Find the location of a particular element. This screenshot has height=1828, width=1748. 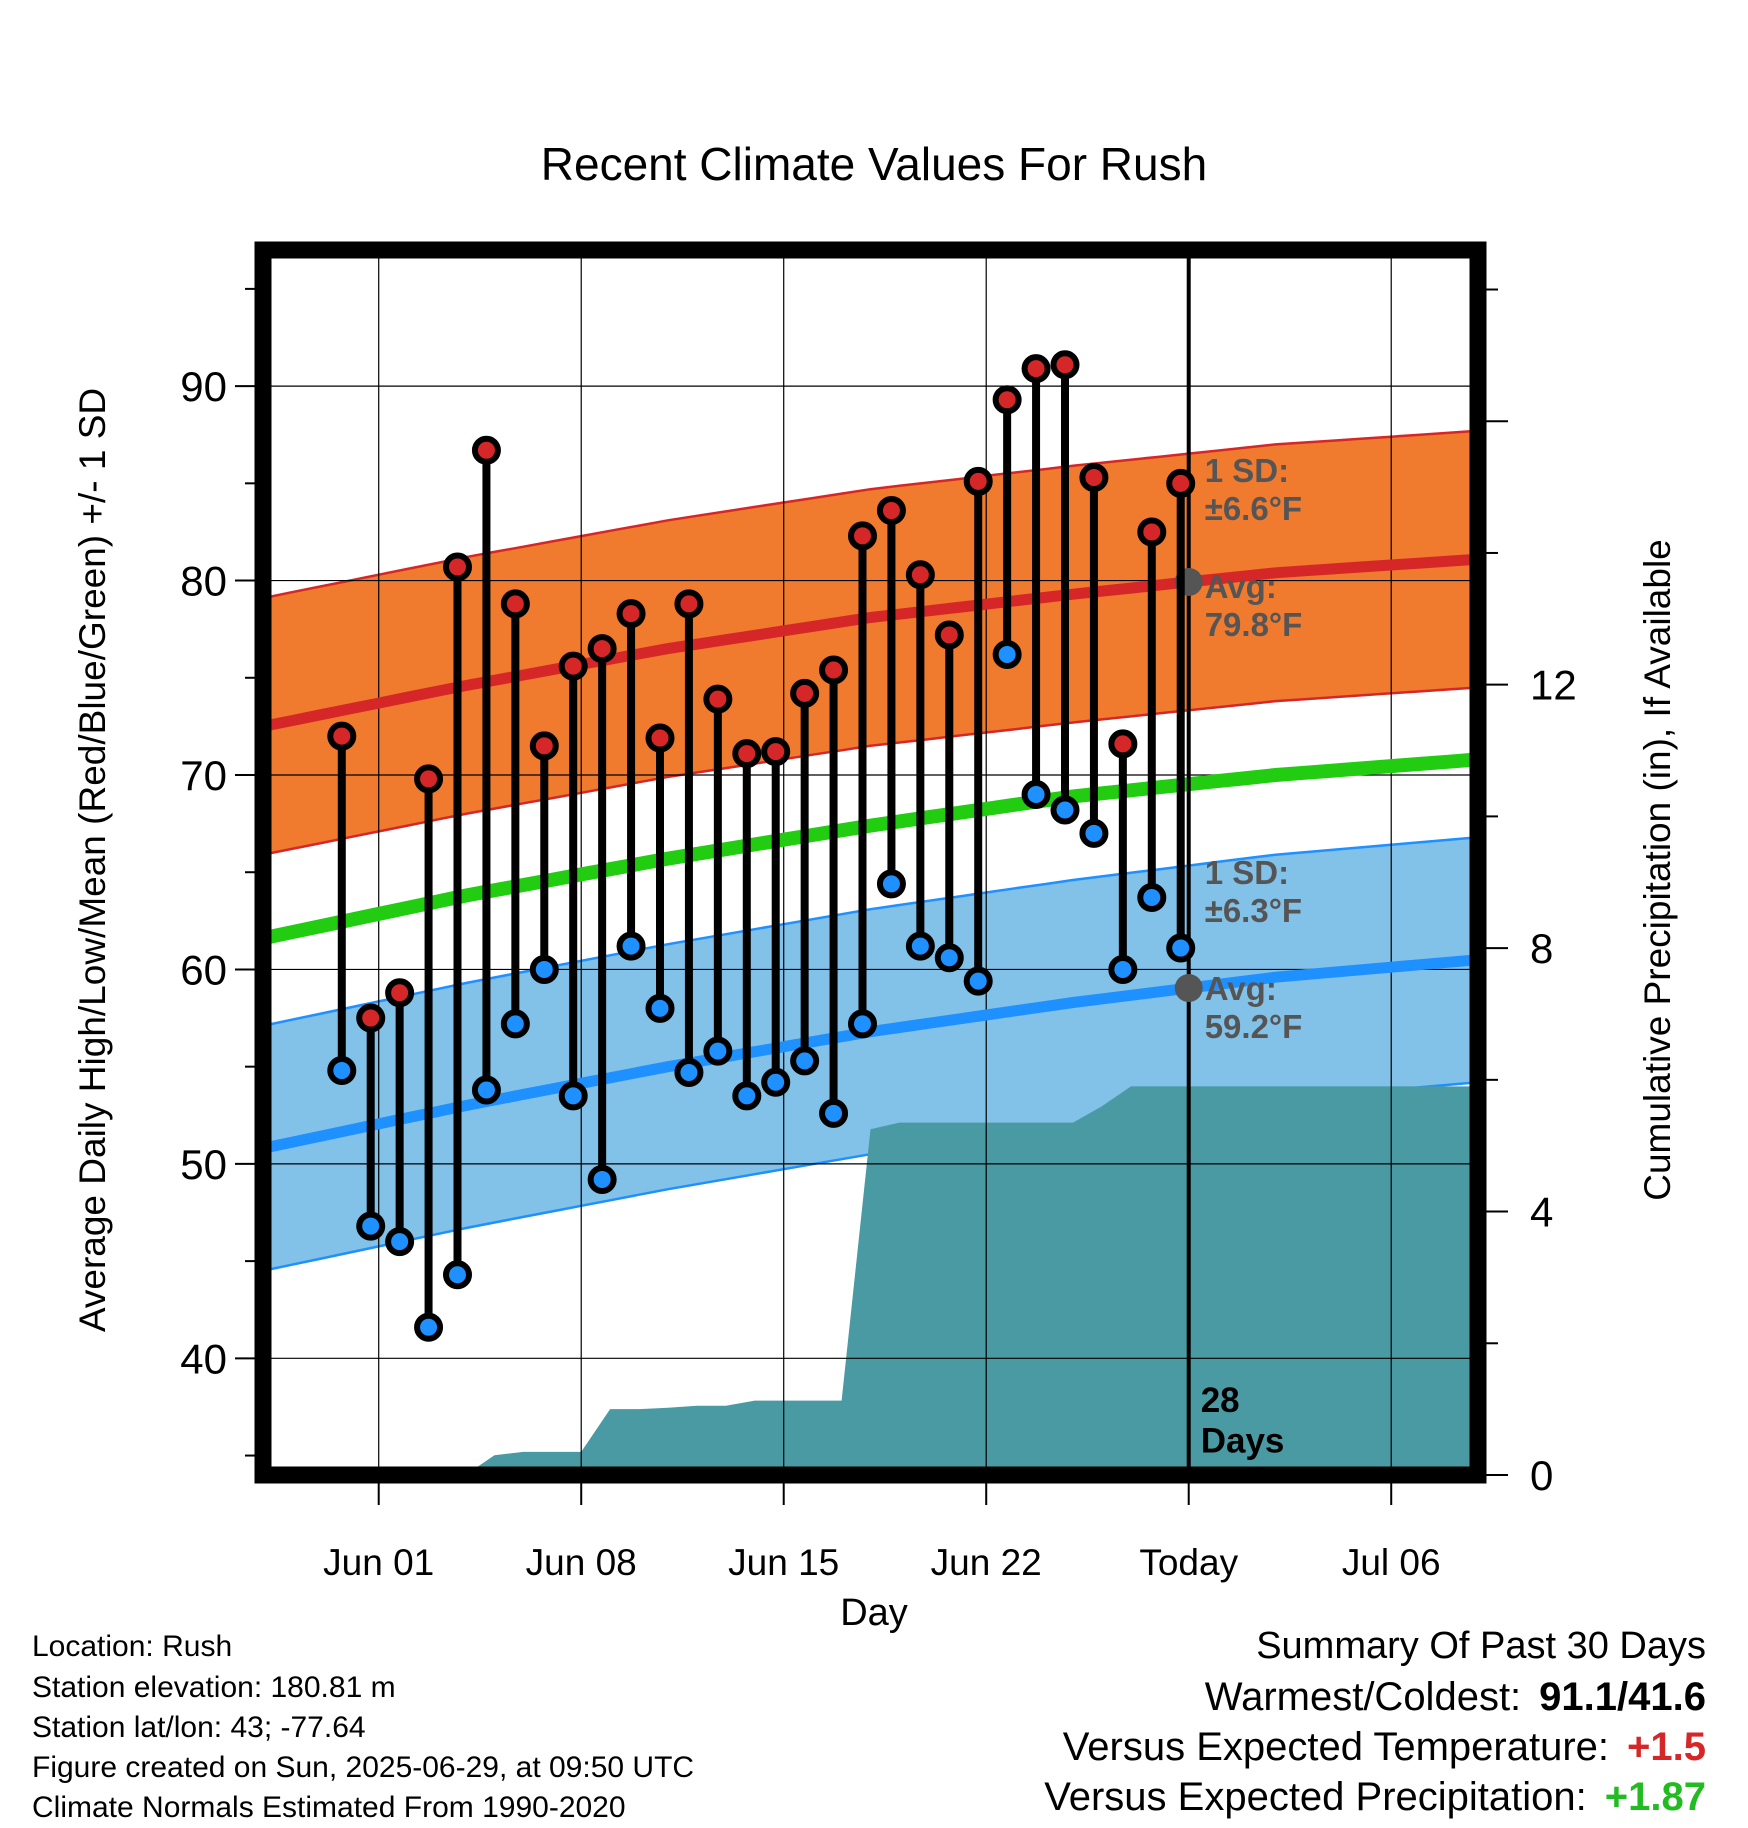

x-tick-label: Jun 08 is located at coordinates (581, 1562).